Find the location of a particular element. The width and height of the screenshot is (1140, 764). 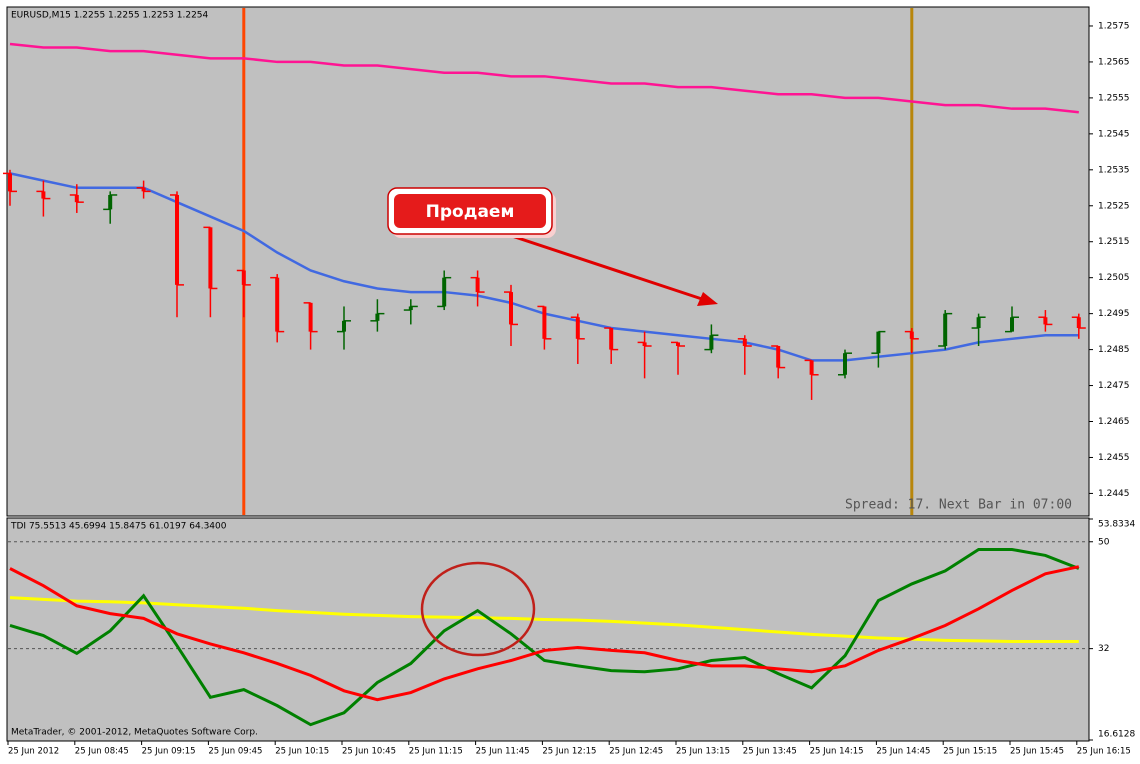

y-tick-label: 50 is located at coordinates (1104, 542).